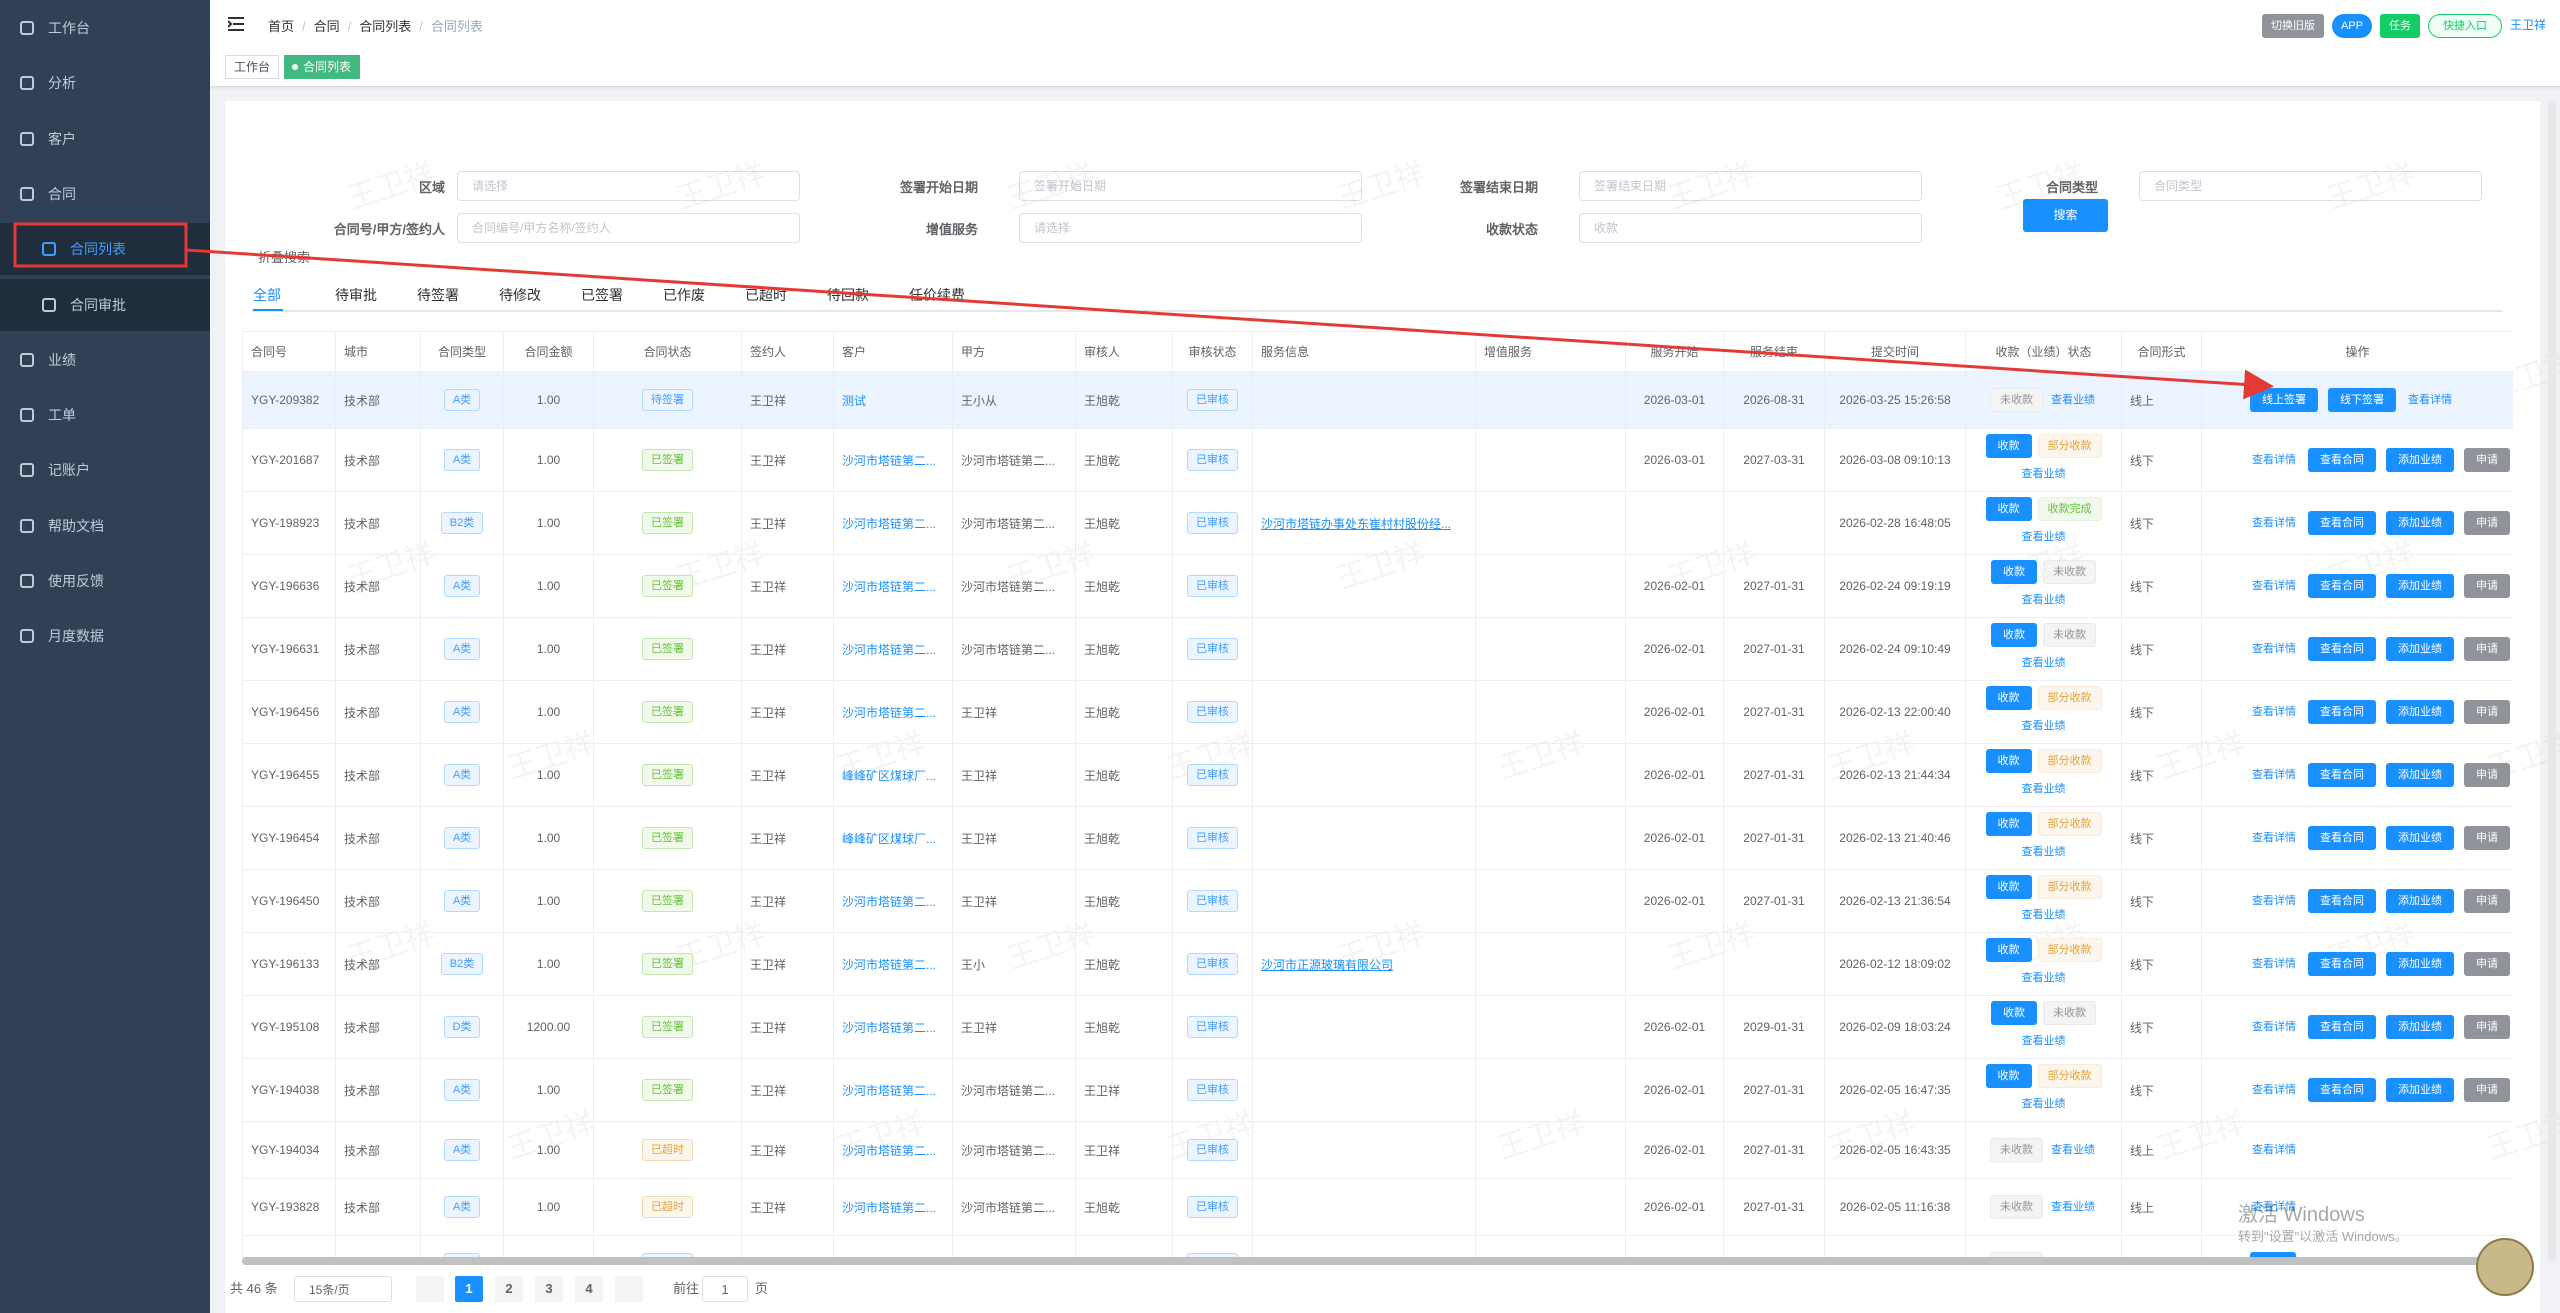  Describe the element at coordinates (343, 1289) in the screenshot. I see `page-size-select: 15条/页` at that location.